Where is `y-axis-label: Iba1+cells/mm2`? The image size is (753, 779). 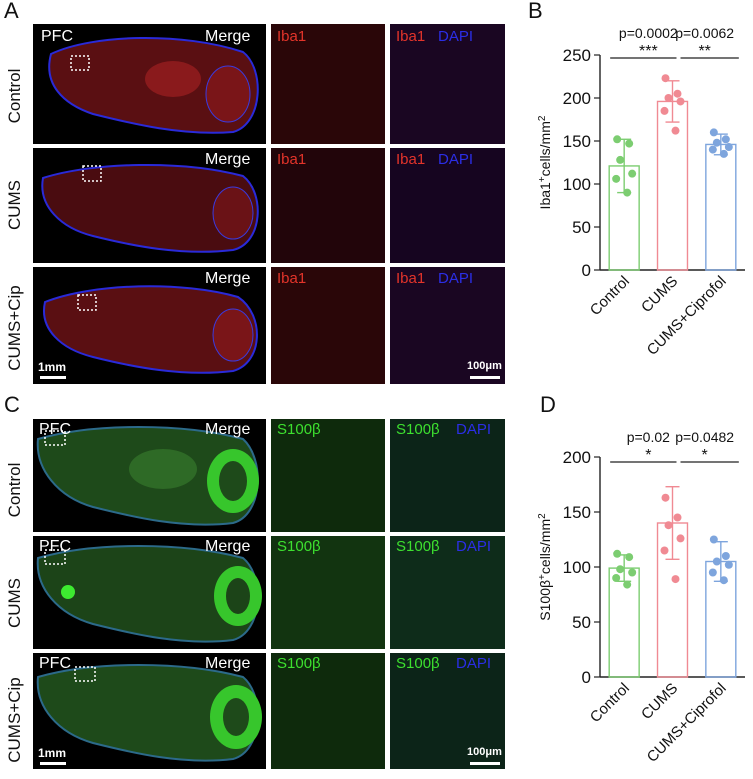 y-axis-label: Iba1+cells/mm2 is located at coordinates (545, 162).